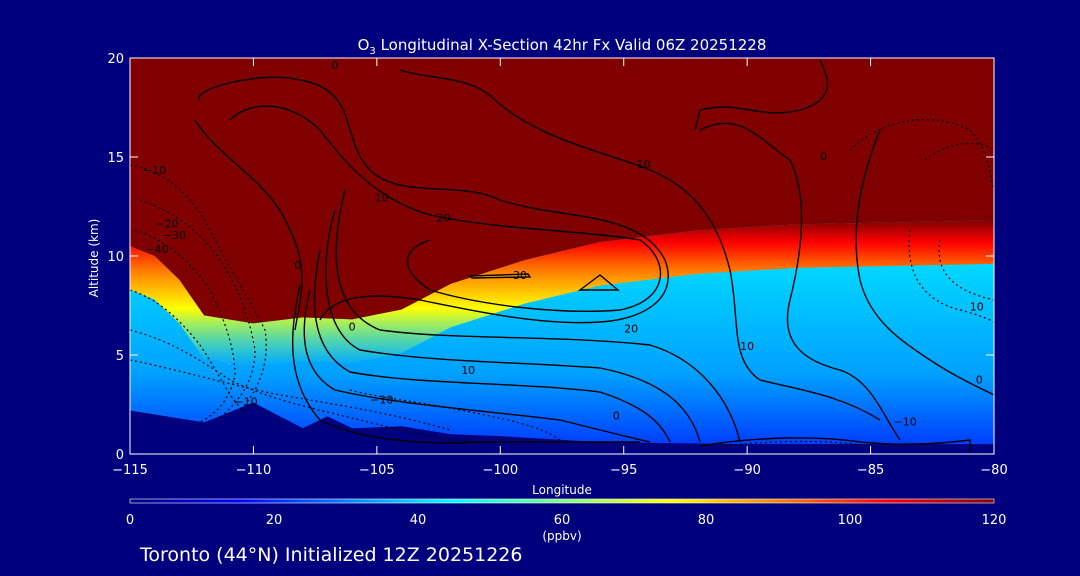 The height and width of the screenshot is (576, 1080). What do you see at coordinates (562, 490) in the screenshot?
I see `x-axis-label: Longitude` at bounding box center [562, 490].